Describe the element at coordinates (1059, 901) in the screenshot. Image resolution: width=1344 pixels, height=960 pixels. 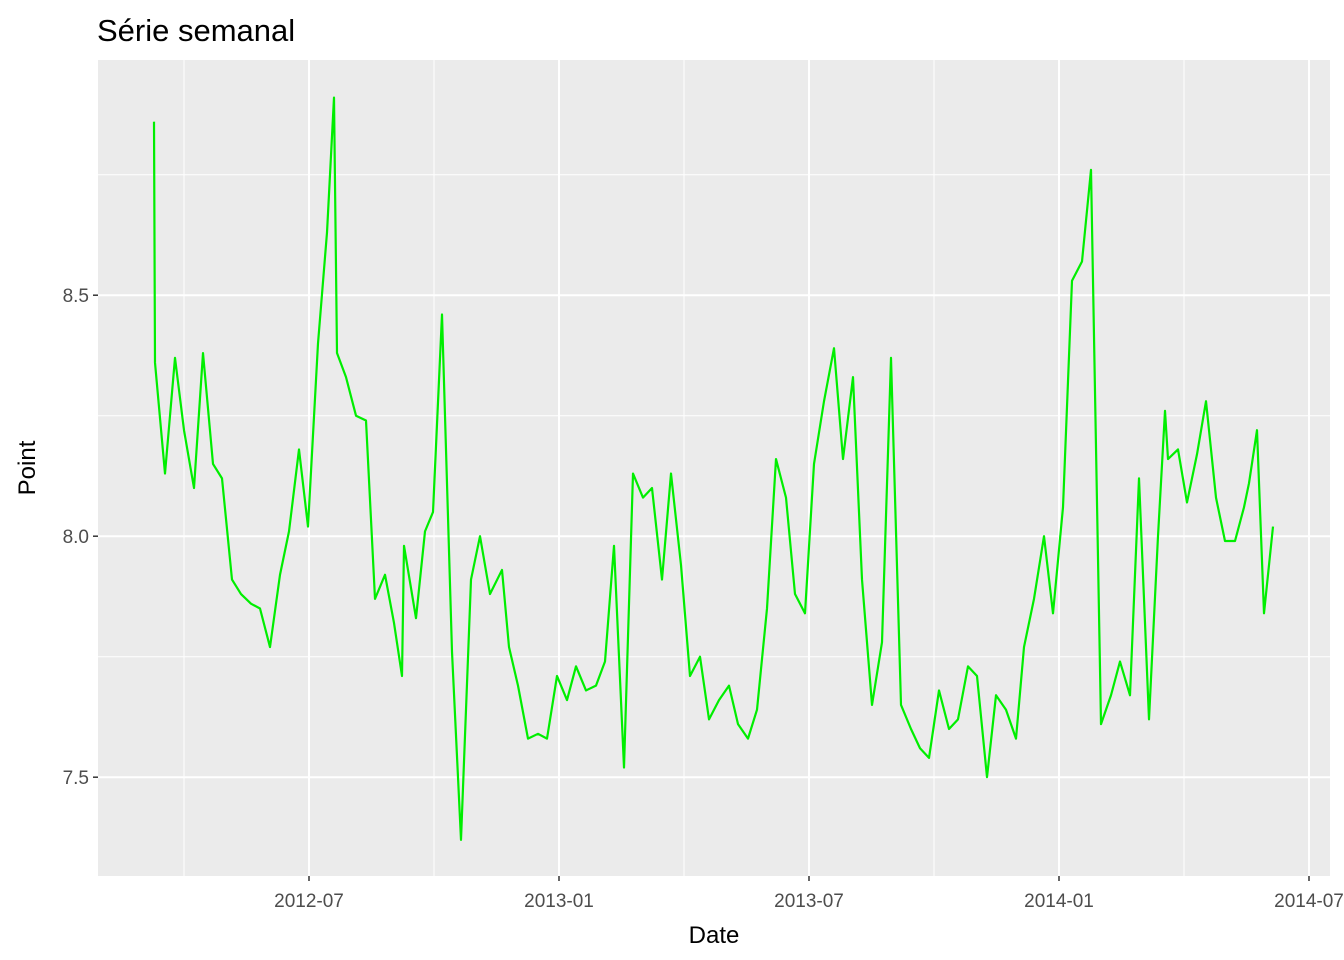
I see `x-tick-label: 2014-01` at that location.